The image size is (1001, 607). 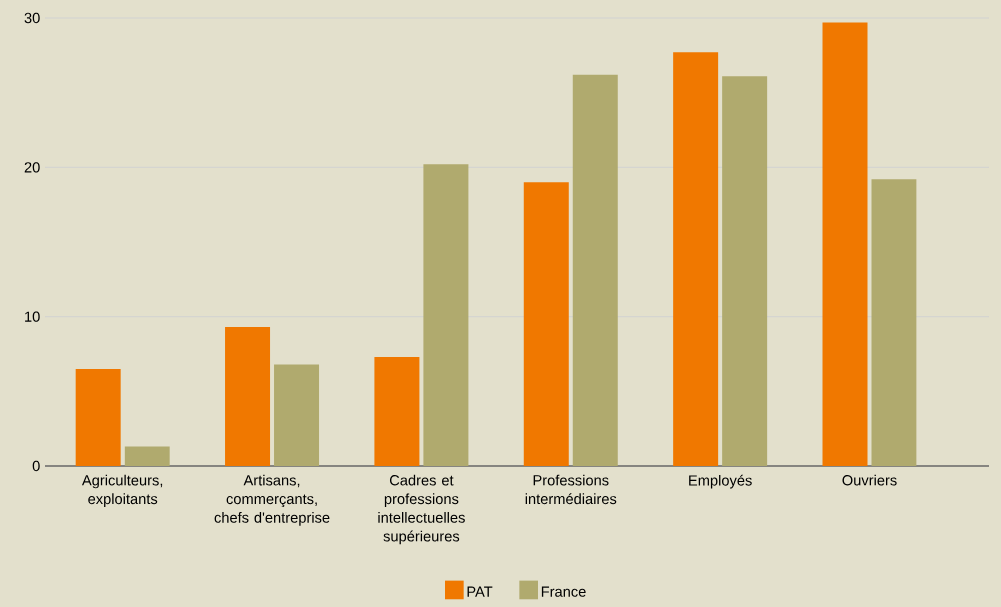 What do you see at coordinates (32, 316) in the screenshot?
I see `y-tick-label: 10` at bounding box center [32, 316].